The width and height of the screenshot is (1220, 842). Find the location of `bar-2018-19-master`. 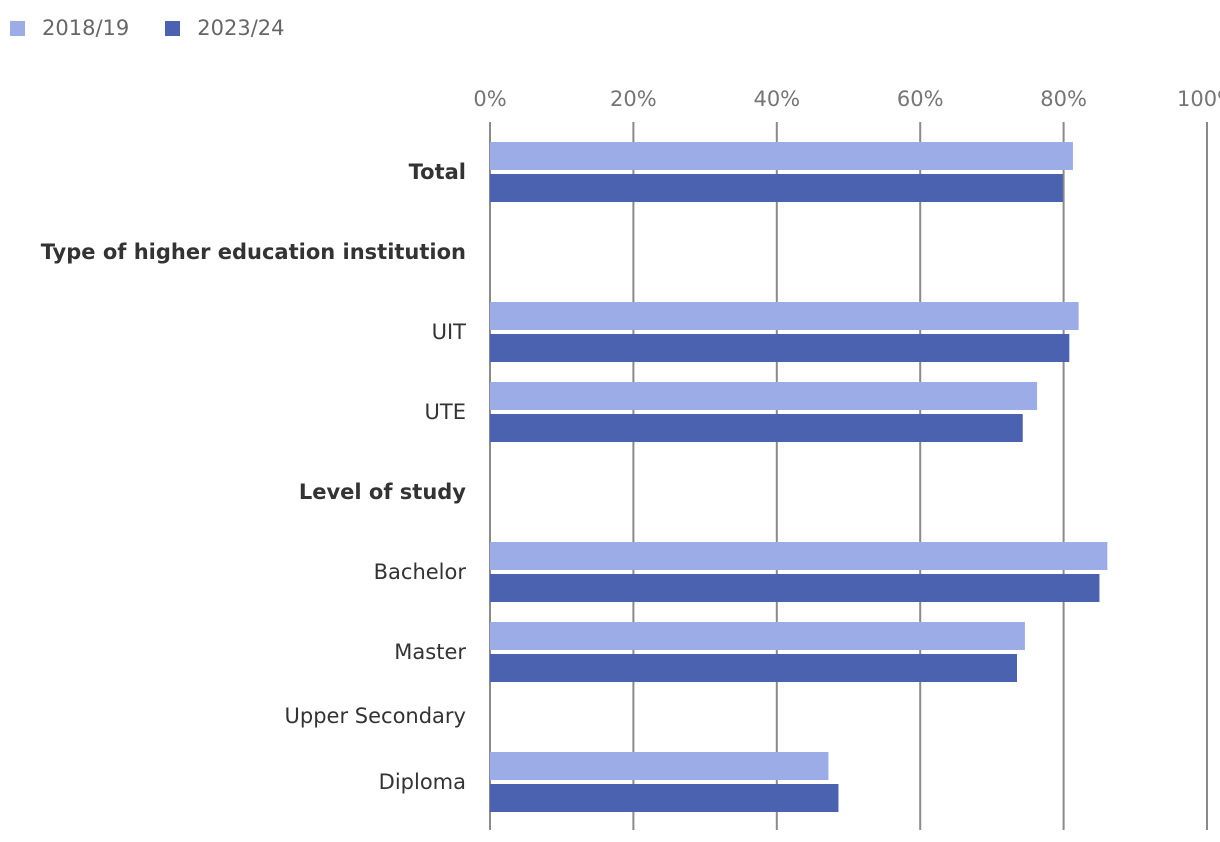

bar-2018-19-master is located at coordinates (757, 636).